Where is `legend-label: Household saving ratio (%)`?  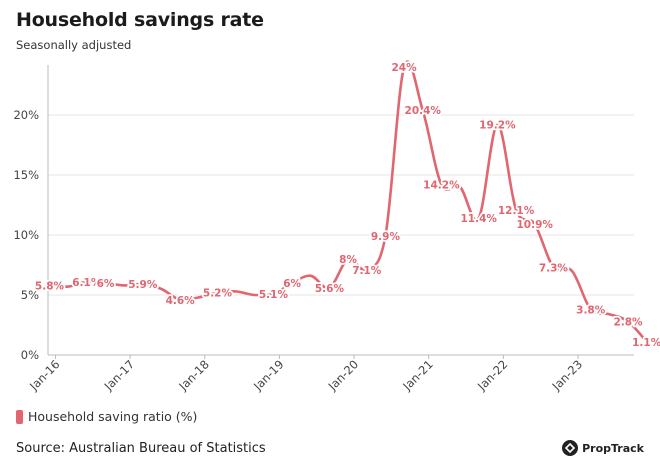
legend-label: Household saving ratio (%) is located at coordinates (113, 416).